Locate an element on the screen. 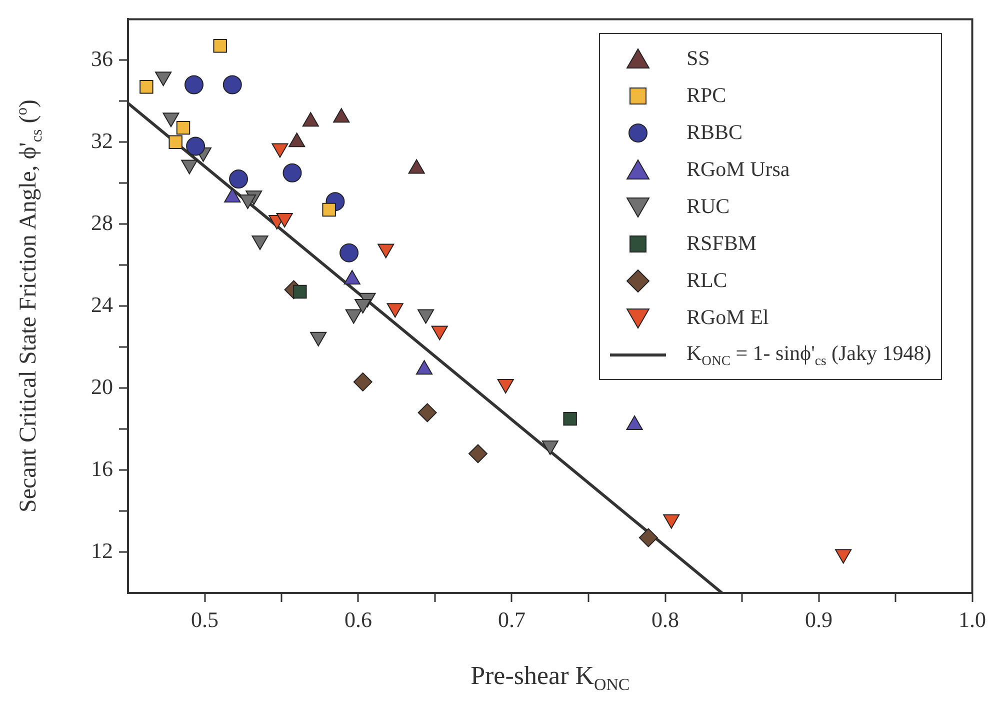 Image resolution: width=992 pixels, height=713 pixels. y-tick-label: 36 is located at coordinates (102, 58).